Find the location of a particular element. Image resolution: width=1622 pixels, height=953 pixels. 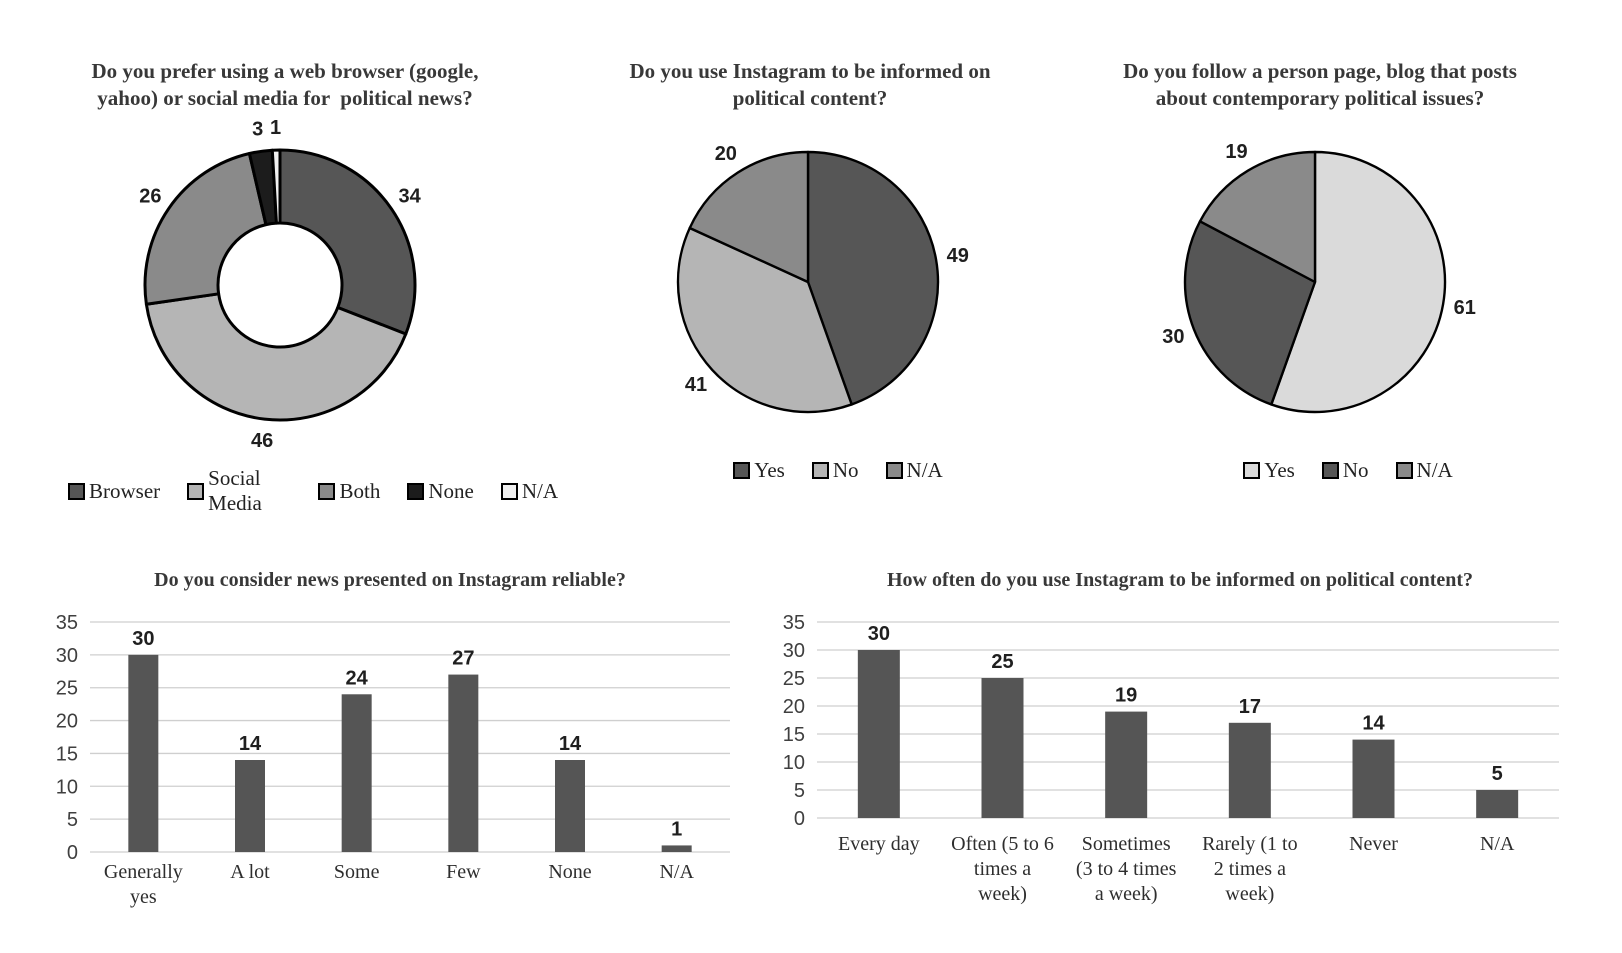

x-axis-label-never: Never is located at coordinates (1373, 844).